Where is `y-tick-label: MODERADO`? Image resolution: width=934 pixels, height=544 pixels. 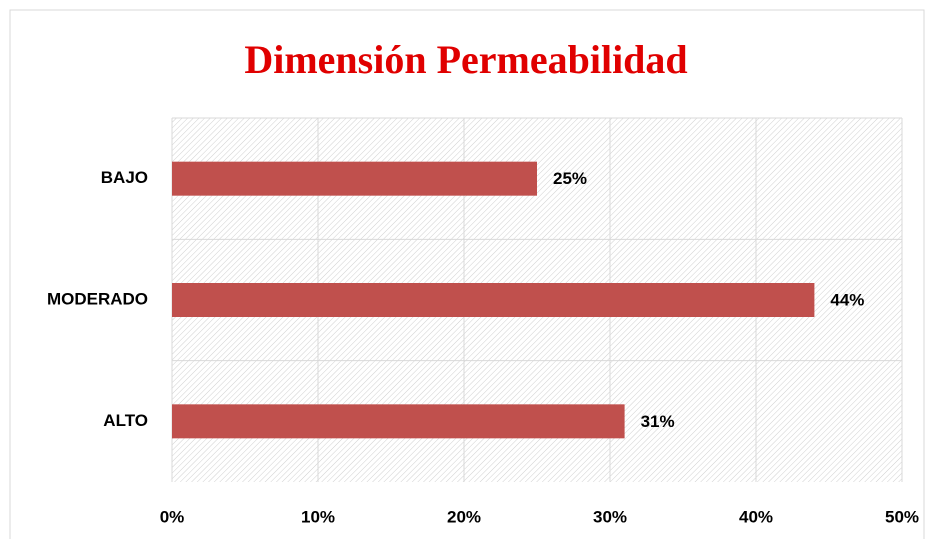
y-tick-label: MODERADO is located at coordinates (97, 298).